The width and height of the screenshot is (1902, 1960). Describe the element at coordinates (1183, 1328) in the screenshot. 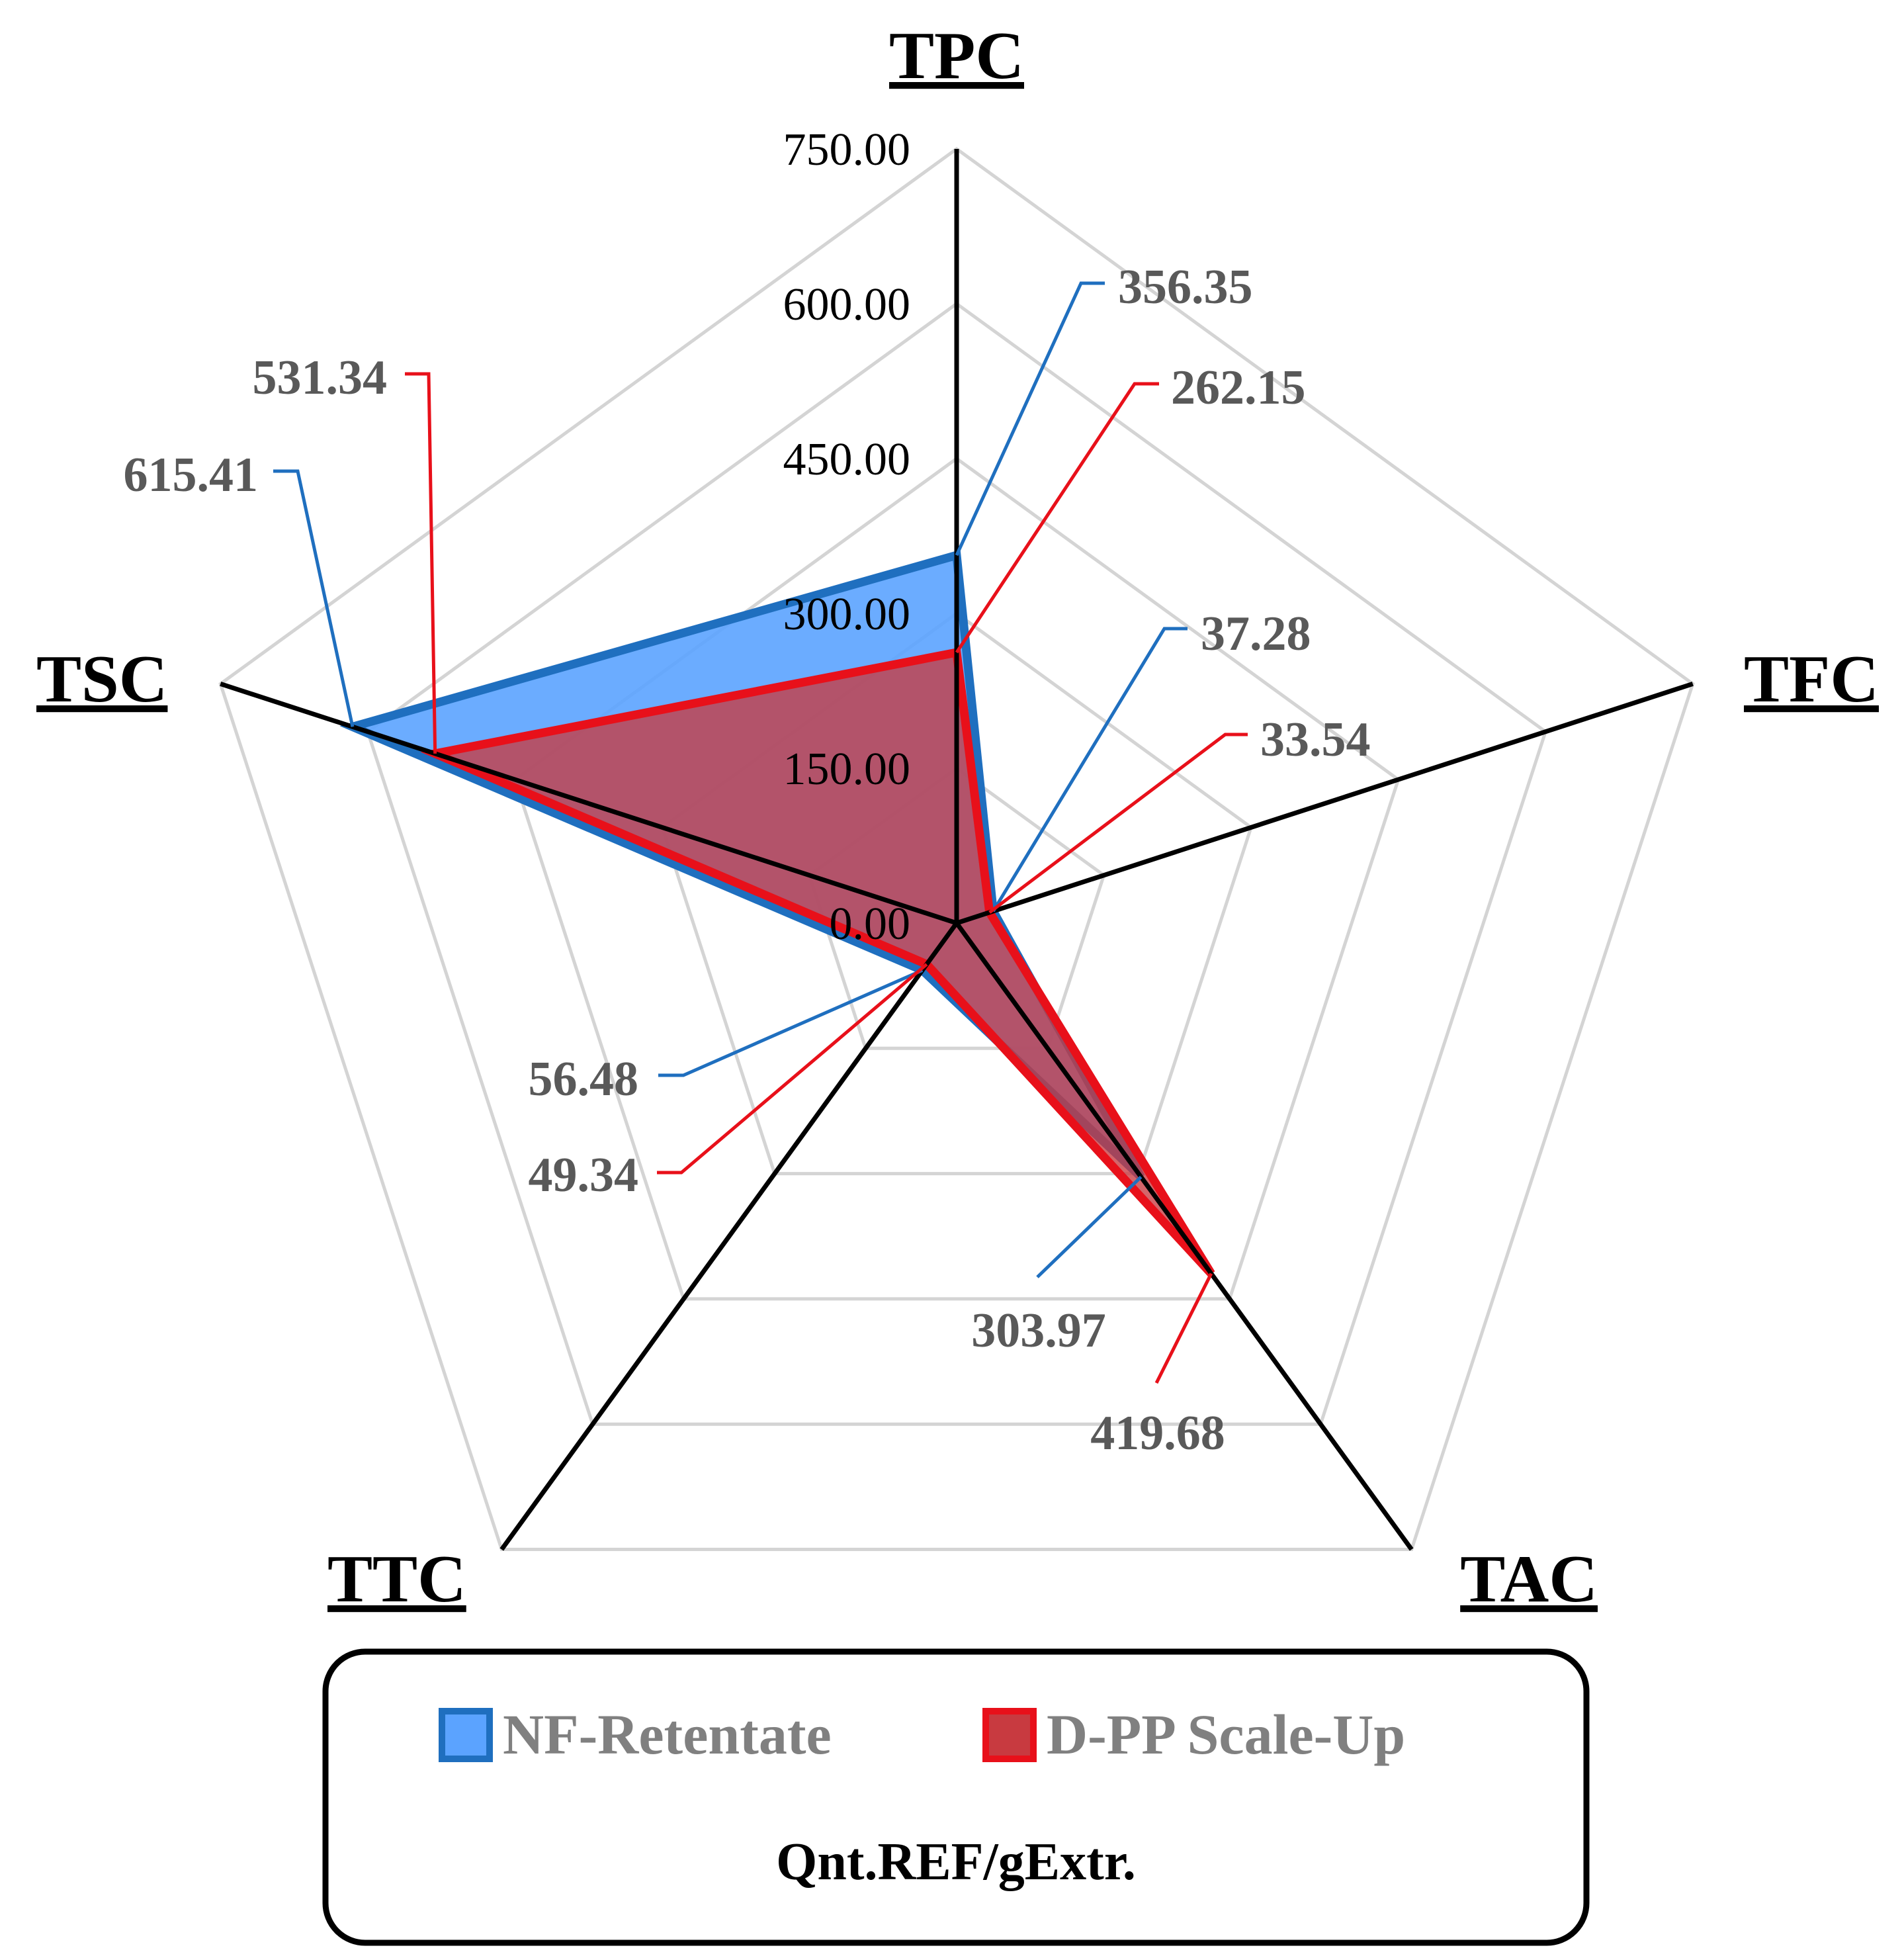

I see `leader-line-d-pp-scale-up-tac` at that location.